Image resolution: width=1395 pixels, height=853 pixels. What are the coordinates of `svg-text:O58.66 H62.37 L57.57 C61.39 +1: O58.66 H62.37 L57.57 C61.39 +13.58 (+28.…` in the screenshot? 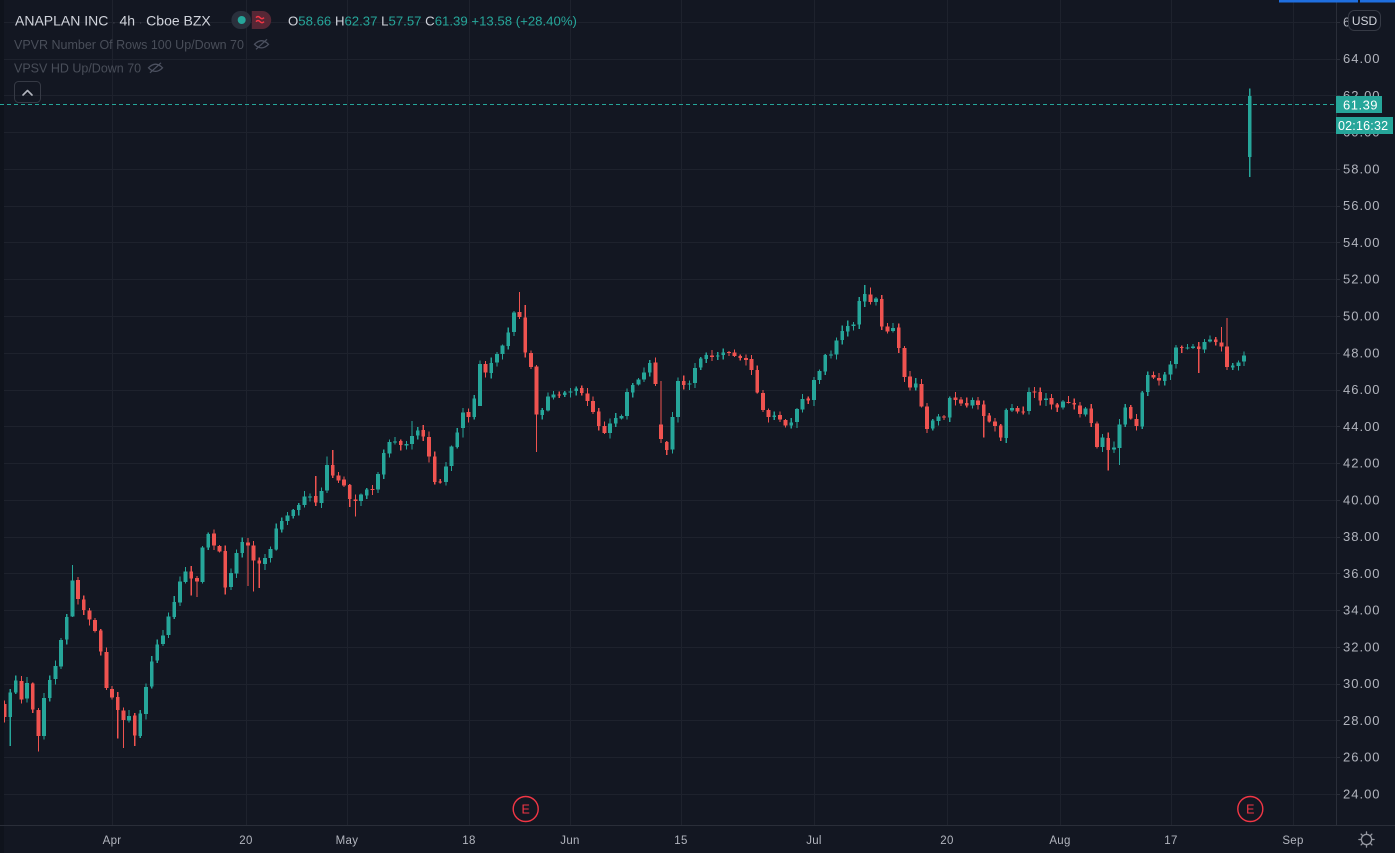 It's located at (432, 21).